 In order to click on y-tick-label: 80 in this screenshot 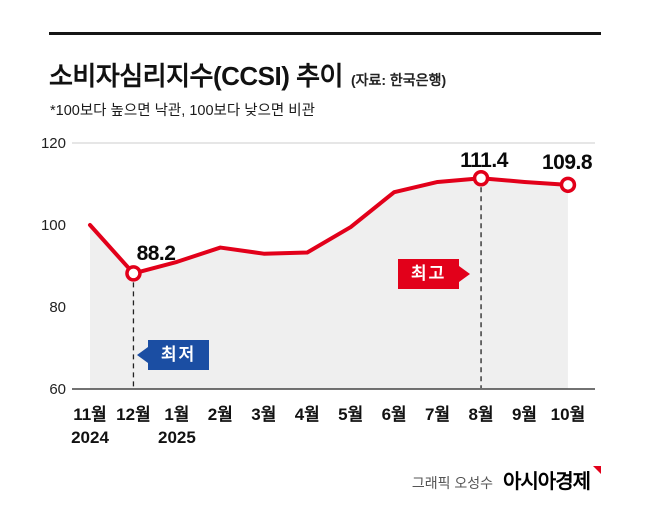, I will do `click(57, 307)`.